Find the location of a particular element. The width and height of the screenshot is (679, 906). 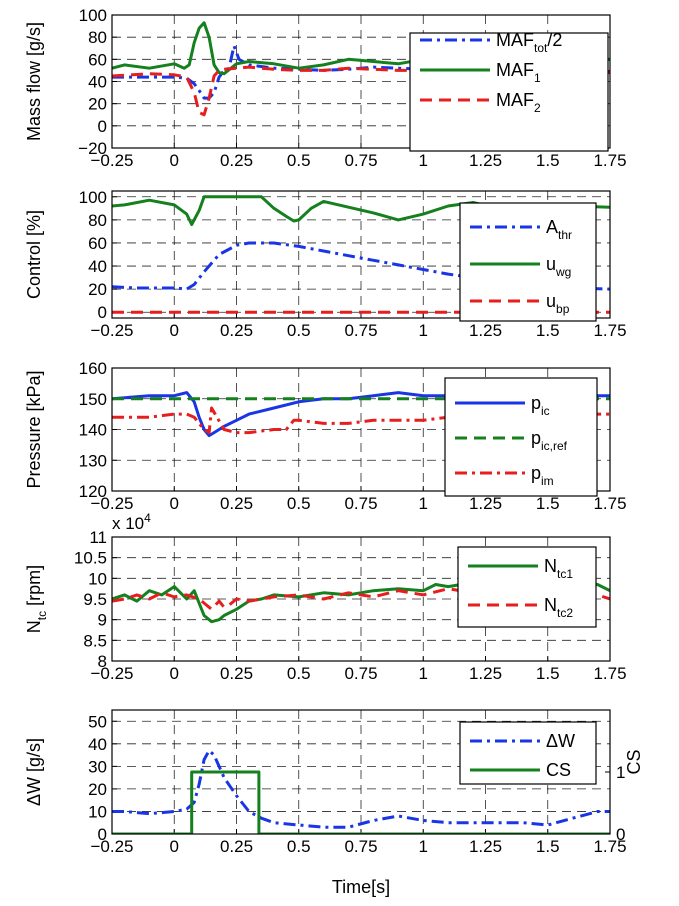

legend-label: MAF2 is located at coordinates (518, 102).